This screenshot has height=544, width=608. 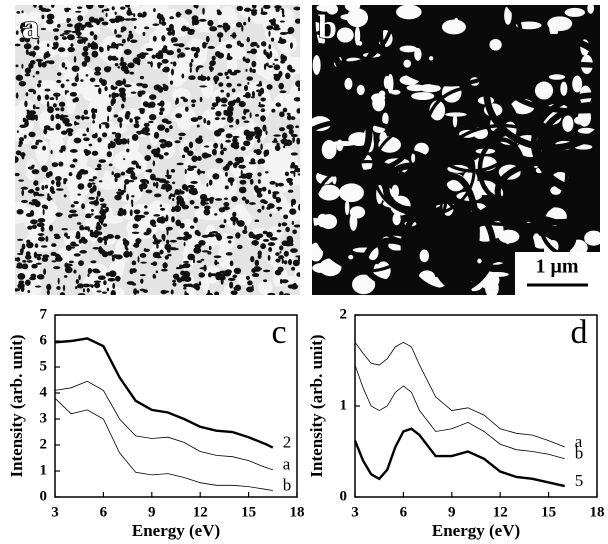 What do you see at coordinates (278, 332) in the screenshot?
I see `panel-label: c` at bounding box center [278, 332].